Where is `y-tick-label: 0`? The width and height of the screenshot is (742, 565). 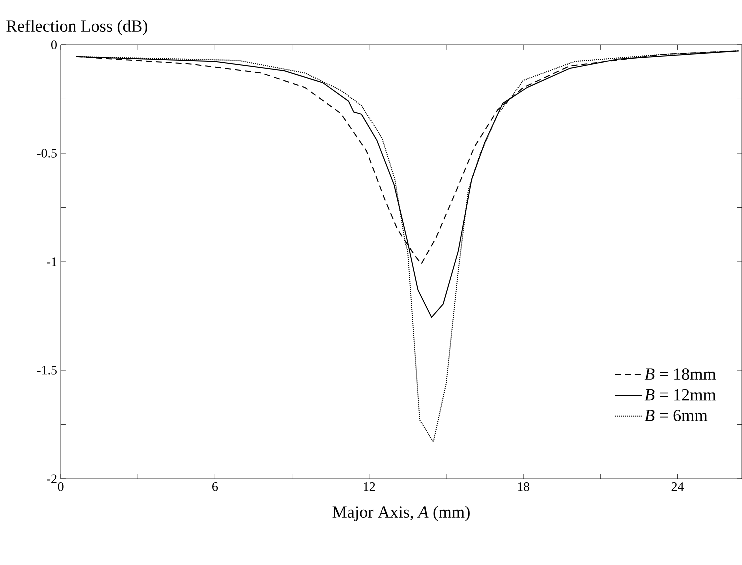
y-tick-label: 0 is located at coordinates (54, 45).